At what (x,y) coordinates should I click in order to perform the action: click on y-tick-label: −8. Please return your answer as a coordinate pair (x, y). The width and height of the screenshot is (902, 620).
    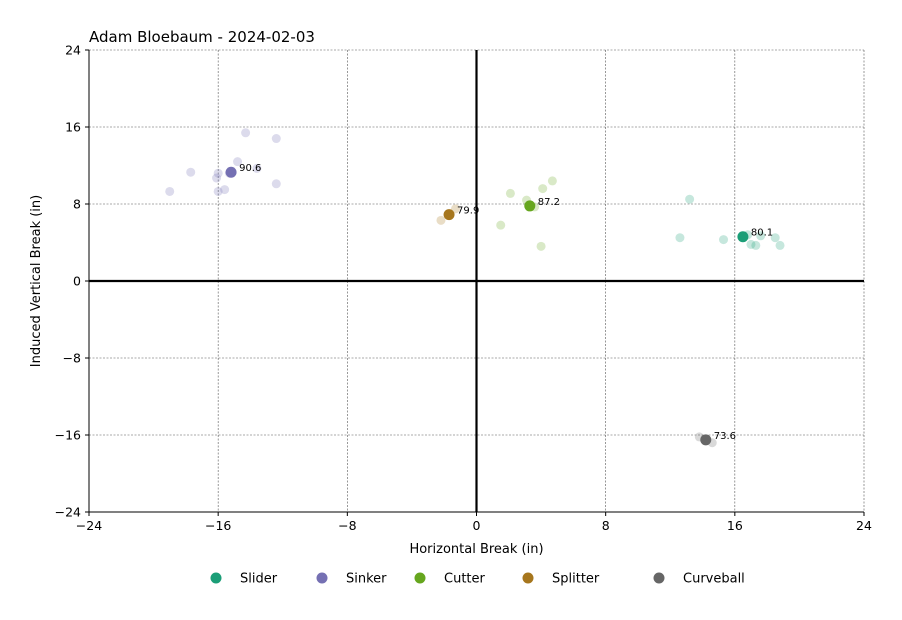
    Looking at the image, I should click on (72, 358).